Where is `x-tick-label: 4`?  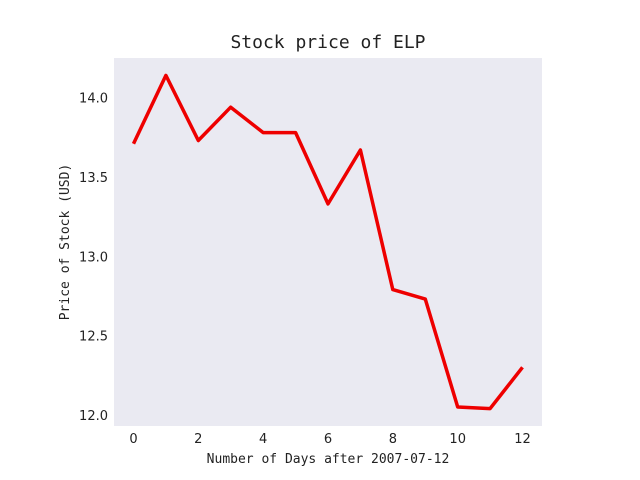
x-tick-label: 4 is located at coordinates (263, 439).